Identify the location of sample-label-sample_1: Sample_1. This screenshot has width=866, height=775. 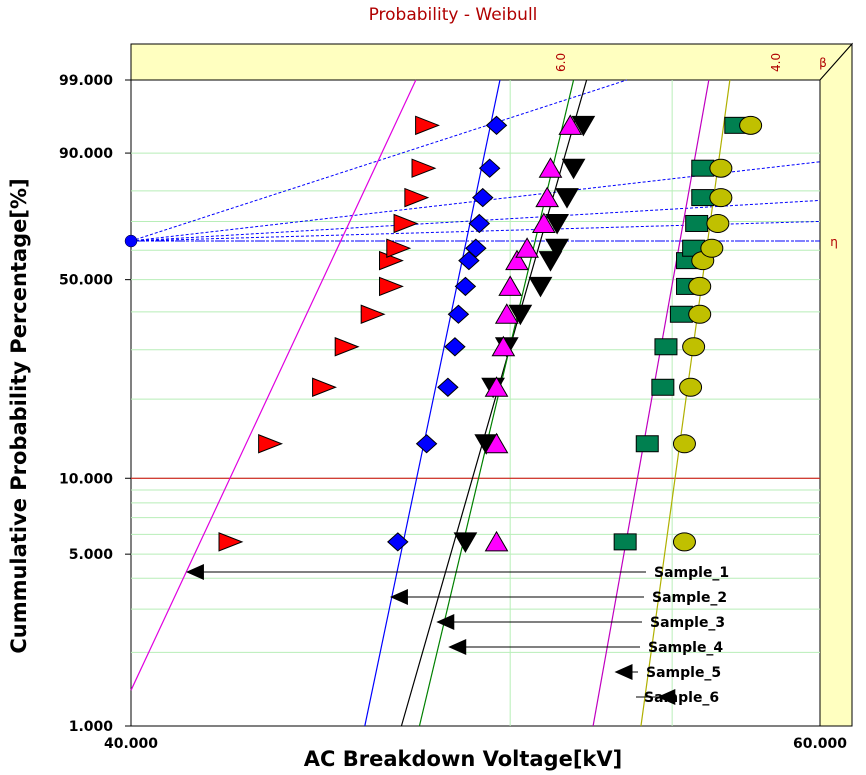
(691, 573).